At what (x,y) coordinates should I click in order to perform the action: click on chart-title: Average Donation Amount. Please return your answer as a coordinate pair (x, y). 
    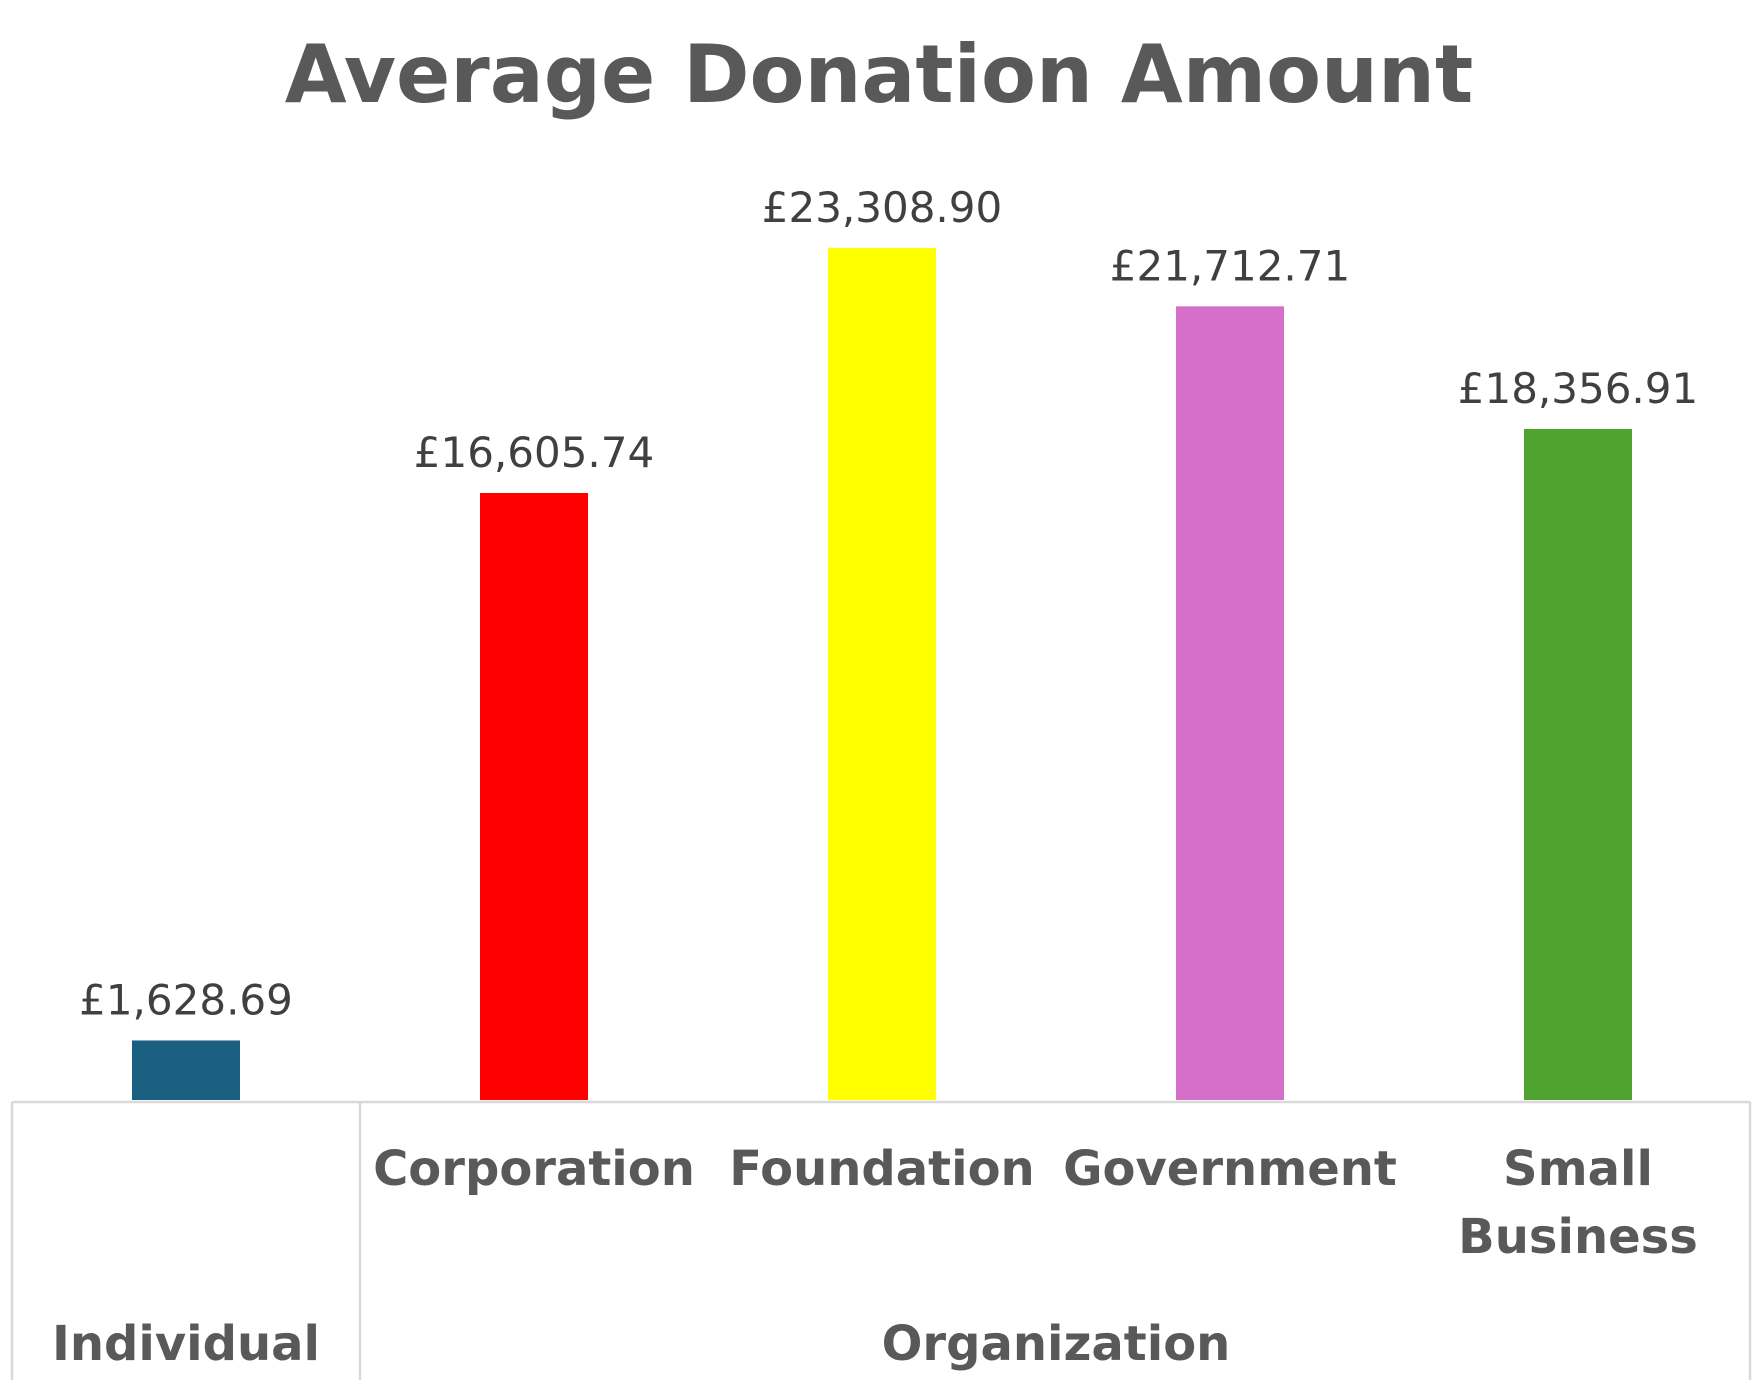
    Looking at the image, I should click on (879, 74).